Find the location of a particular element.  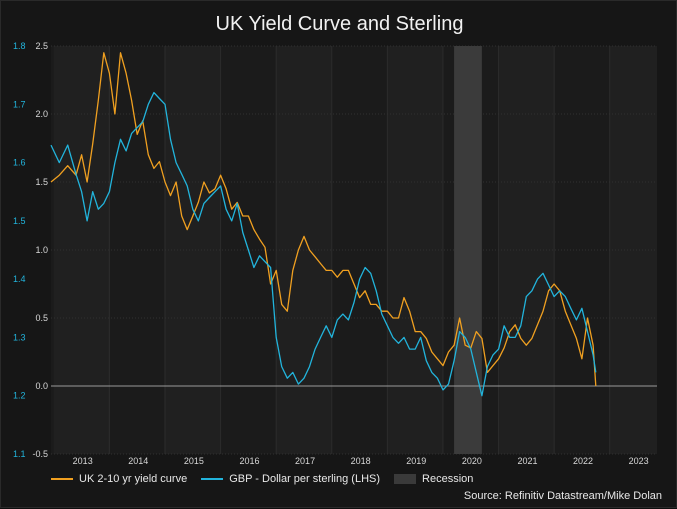

right-axis-tick-label: 0.0 is located at coordinates (41, 386).